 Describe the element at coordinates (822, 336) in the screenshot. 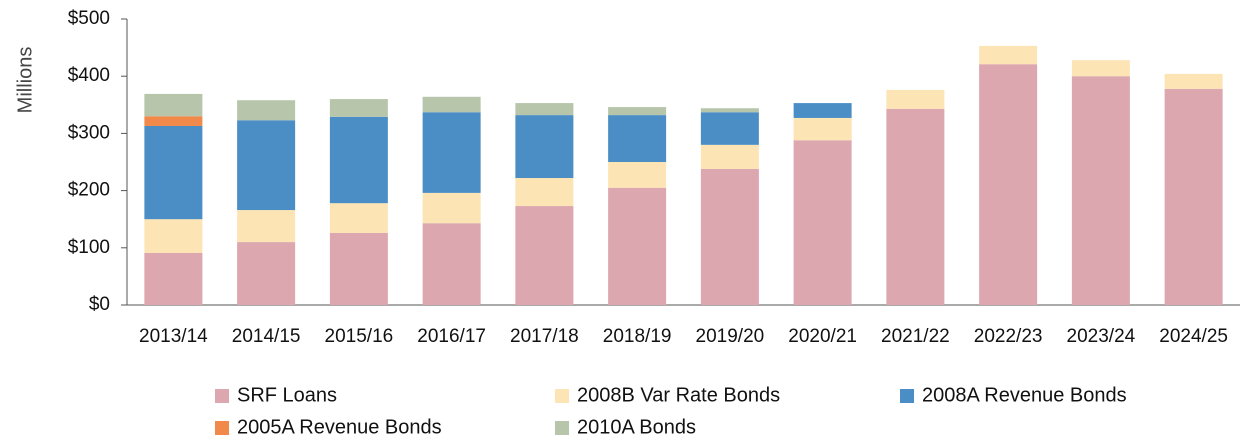

I see `x-tick-label: 2020/21` at that location.